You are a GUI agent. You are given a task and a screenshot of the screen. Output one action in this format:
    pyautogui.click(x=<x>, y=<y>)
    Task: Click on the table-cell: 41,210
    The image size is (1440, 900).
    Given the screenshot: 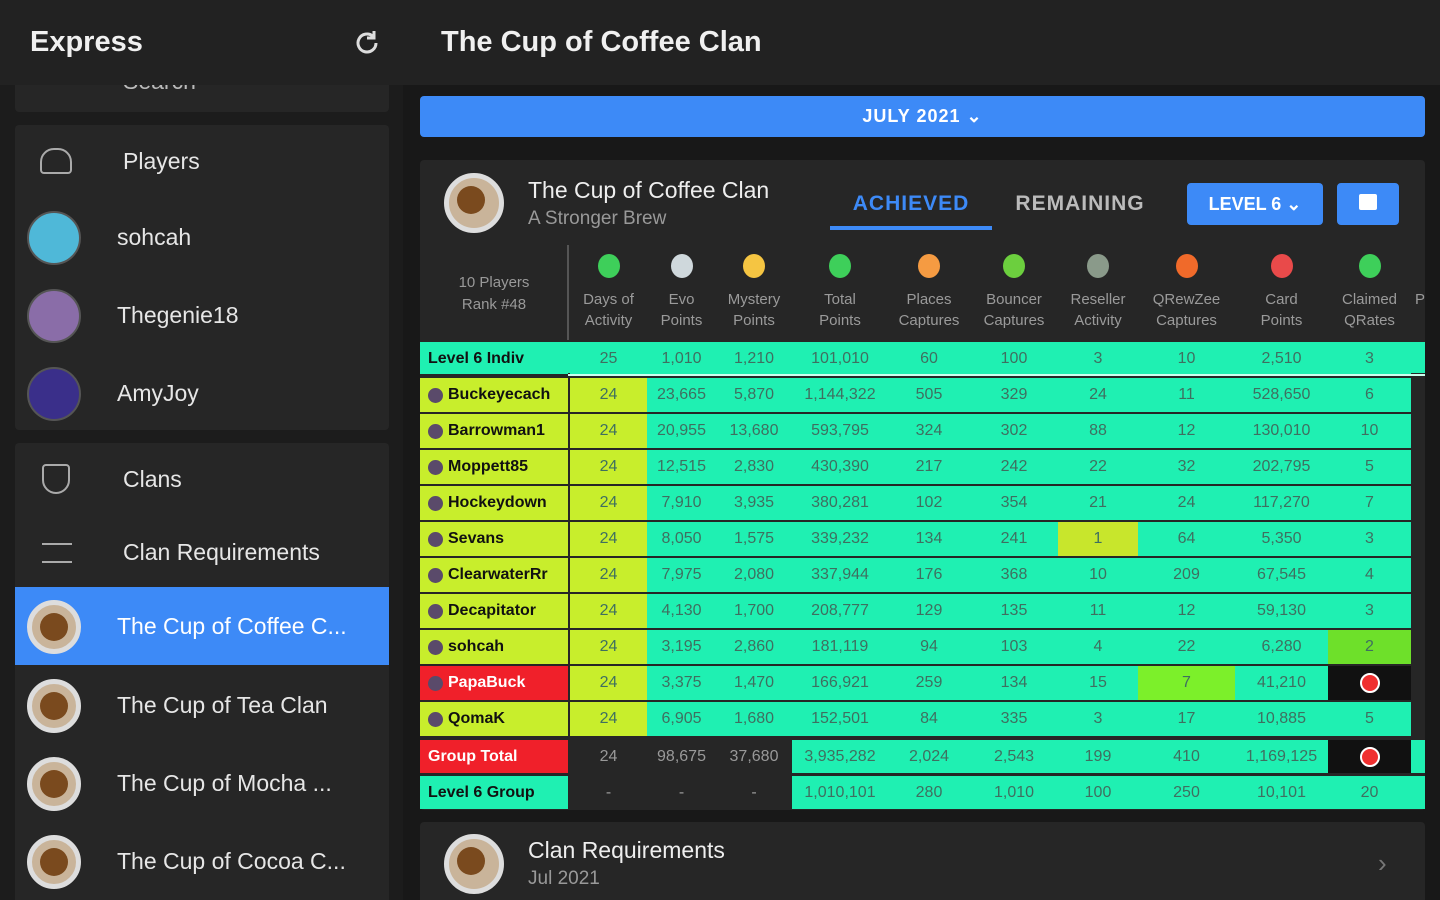 What is the action you would take?
    pyautogui.click(x=1281, y=683)
    